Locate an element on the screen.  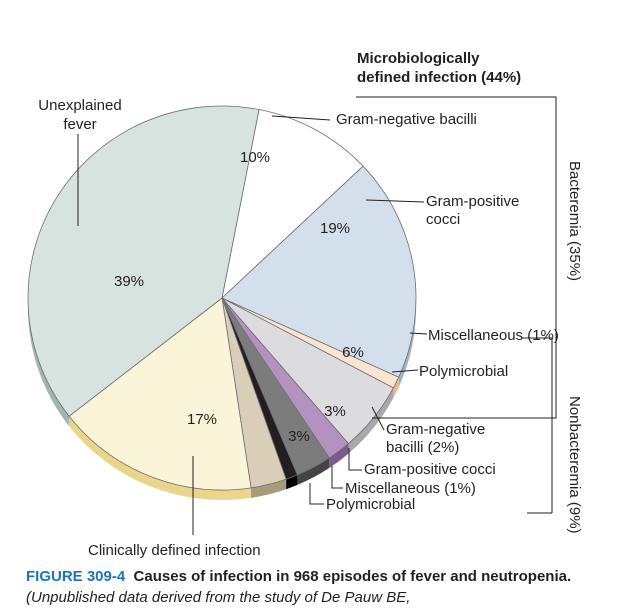
group-title-line2: defined infection (44%) is located at coordinates (439, 77).